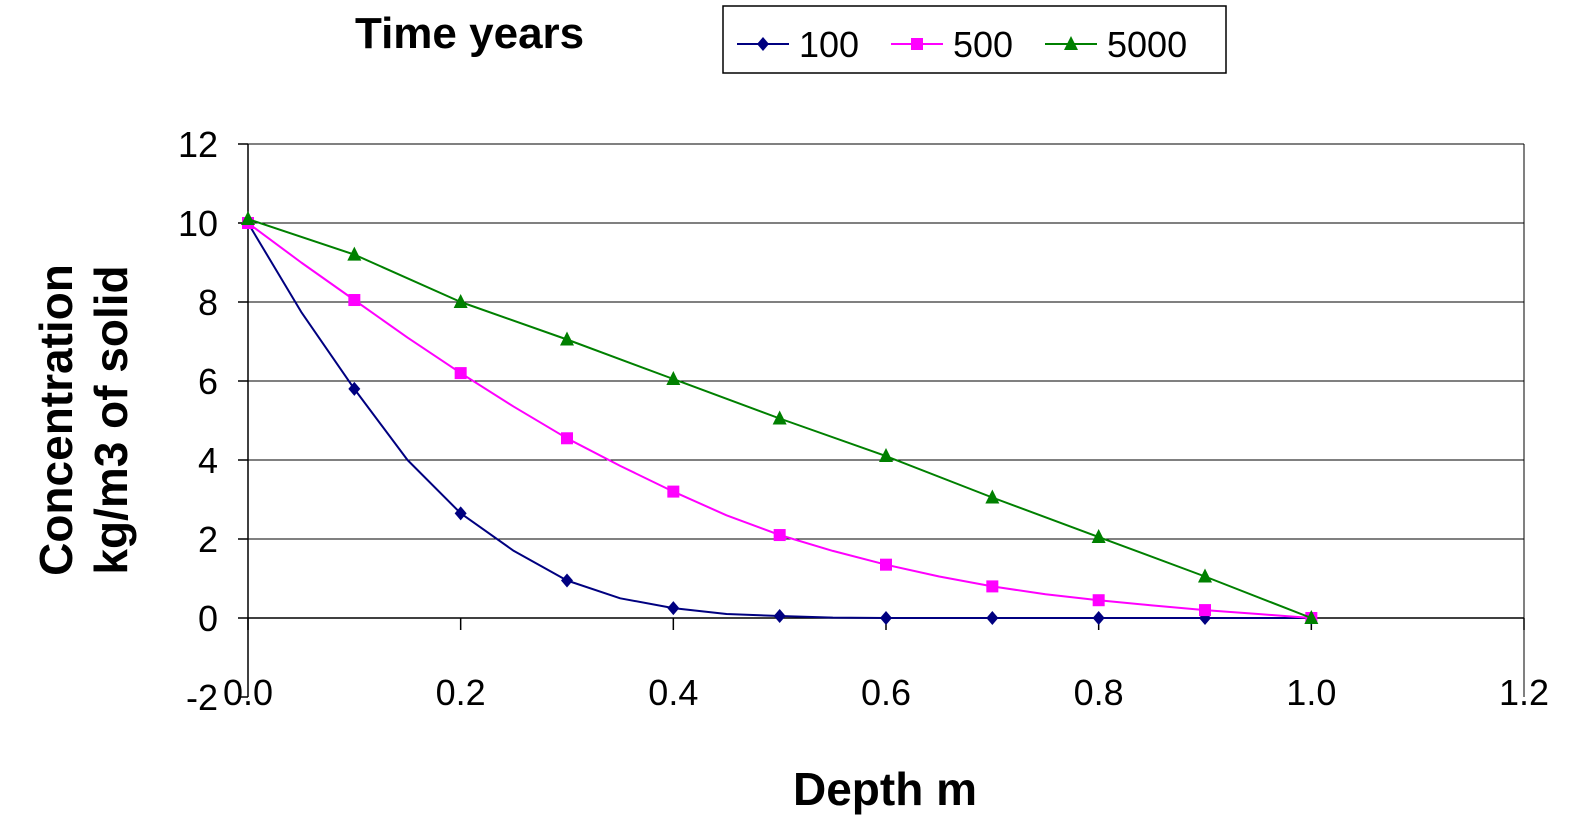  What do you see at coordinates (208, 539) in the screenshot?
I see `y-tick-label: 2` at bounding box center [208, 539].